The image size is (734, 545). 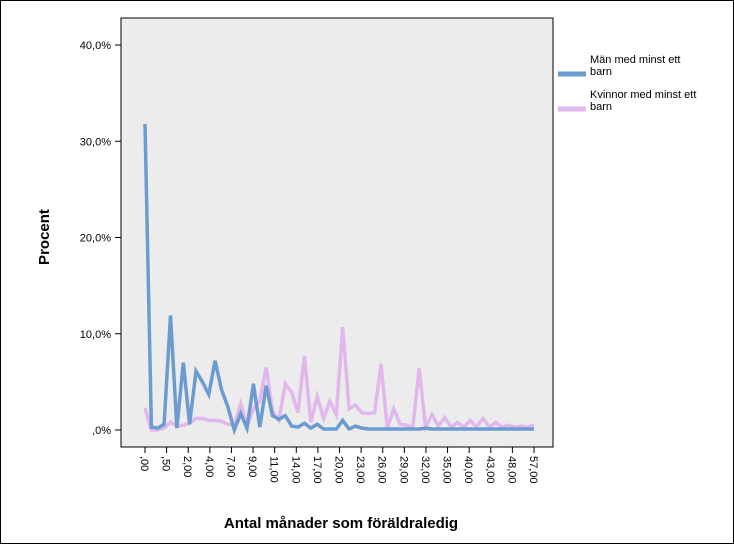 What do you see at coordinates (339, 470) in the screenshot?
I see `x-tick-label: 20,00` at bounding box center [339, 470].